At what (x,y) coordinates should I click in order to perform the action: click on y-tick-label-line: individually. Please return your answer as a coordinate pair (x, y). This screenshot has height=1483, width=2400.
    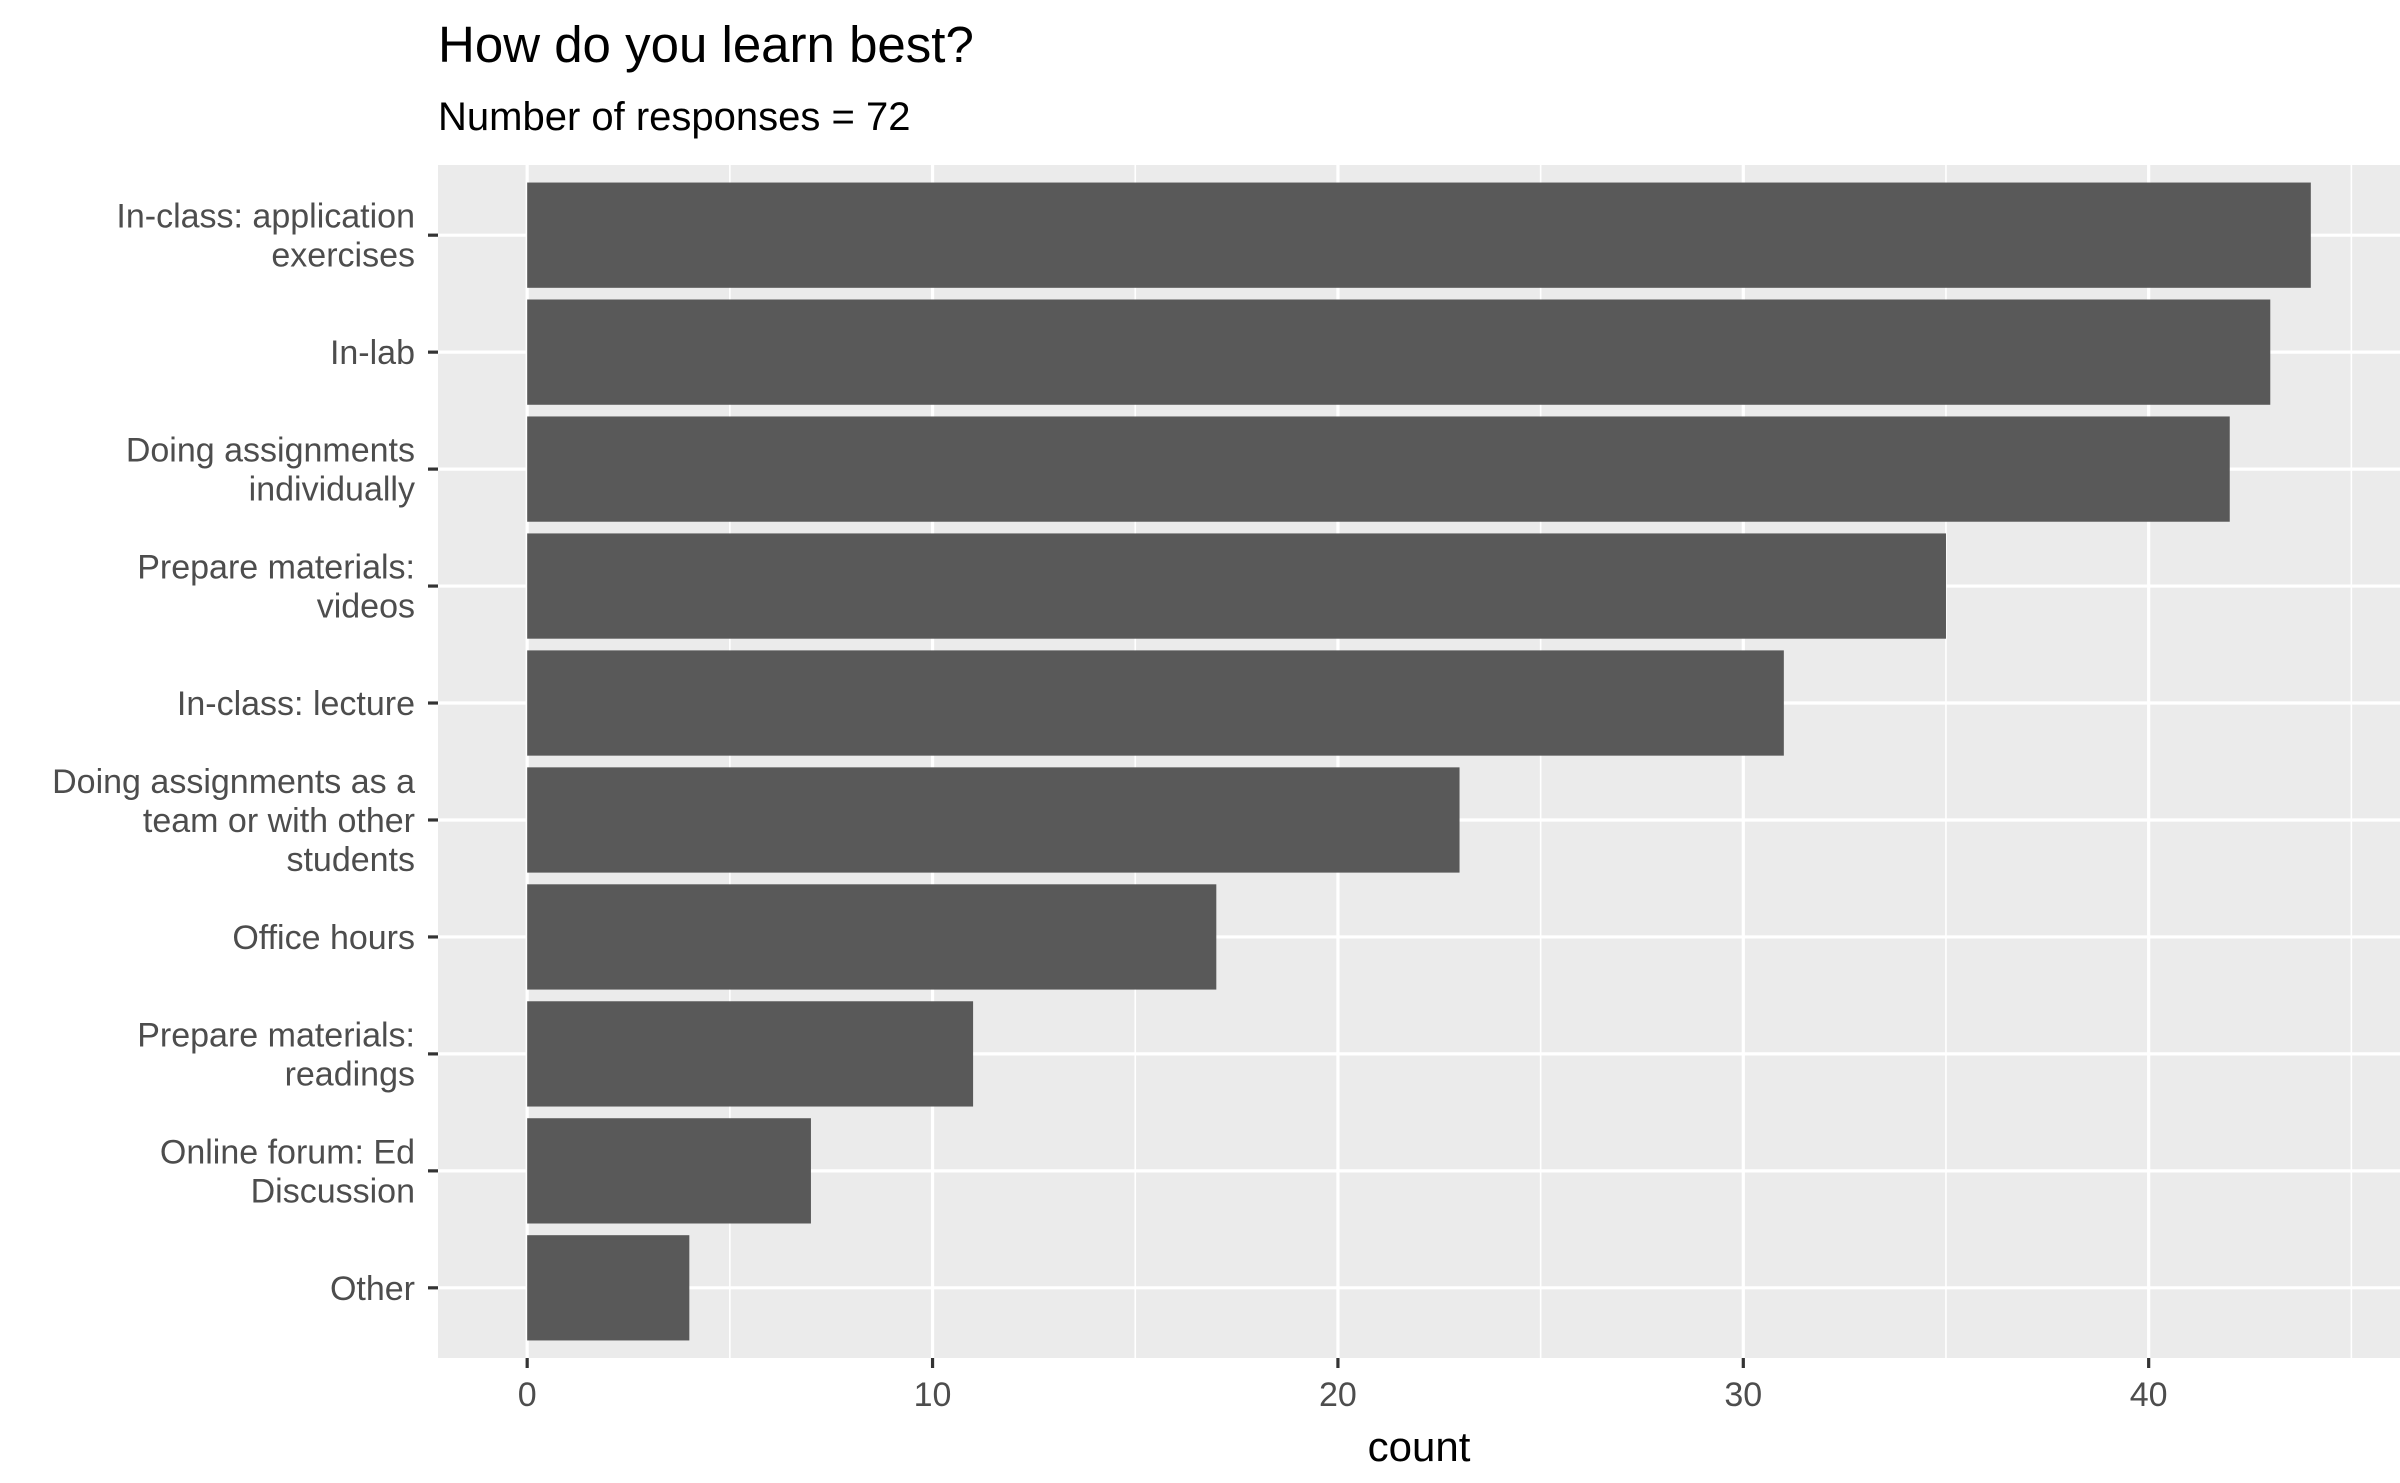
    Looking at the image, I should click on (332, 490).